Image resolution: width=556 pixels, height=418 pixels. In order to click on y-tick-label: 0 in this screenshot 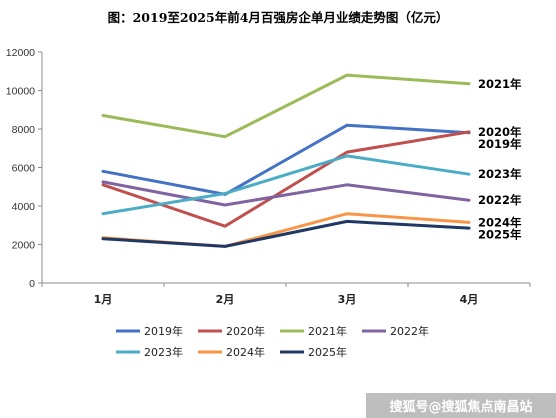, I will do `click(32, 284)`.